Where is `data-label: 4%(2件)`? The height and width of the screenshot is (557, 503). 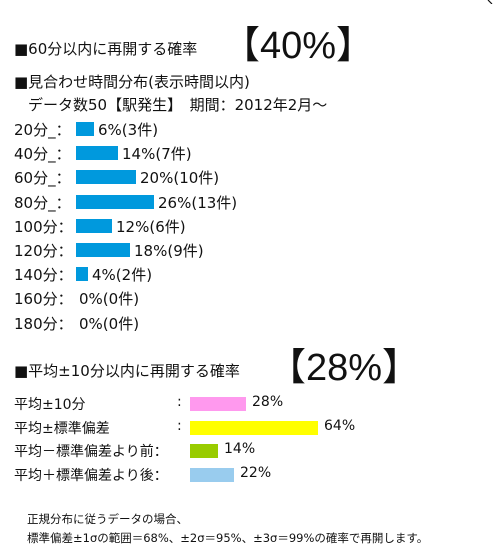 data-label: 4%(2件) is located at coordinates (122, 275).